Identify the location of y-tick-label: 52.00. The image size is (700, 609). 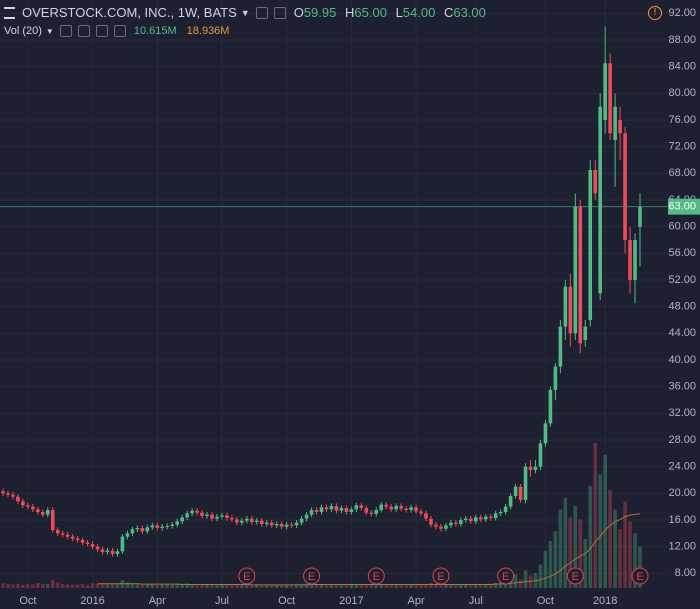
(682, 280).